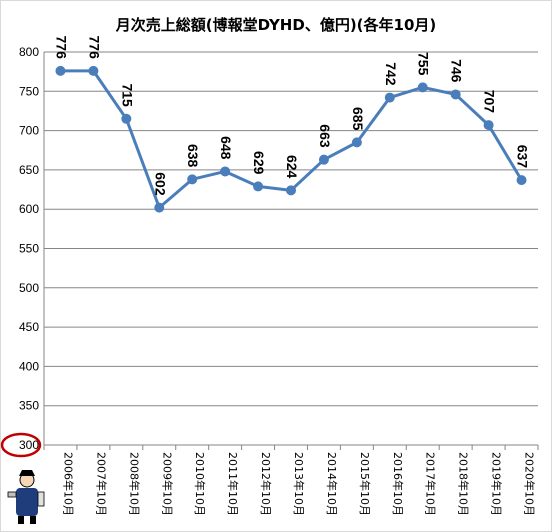 The image size is (552, 532). I want to click on x-tick-label: 2010年10月, so click(200, 484).